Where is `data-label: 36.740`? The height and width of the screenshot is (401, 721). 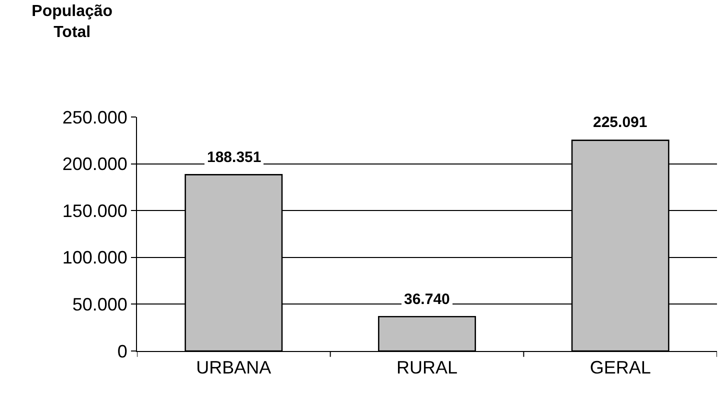 data-label: 36.740 is located at coordinates (427, 299).